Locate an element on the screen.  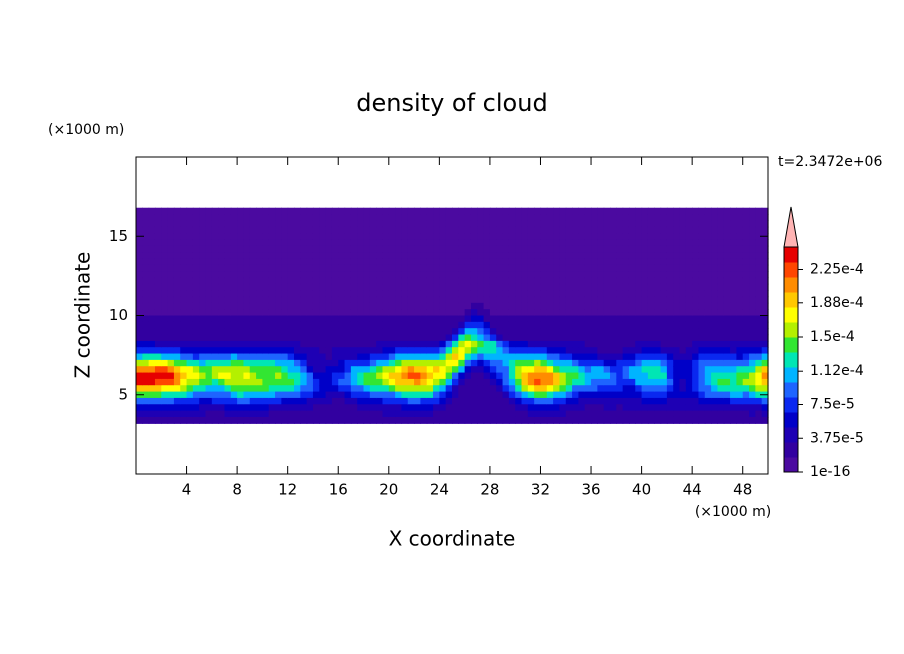
colorbar-band is located at coordinates (791, 450).